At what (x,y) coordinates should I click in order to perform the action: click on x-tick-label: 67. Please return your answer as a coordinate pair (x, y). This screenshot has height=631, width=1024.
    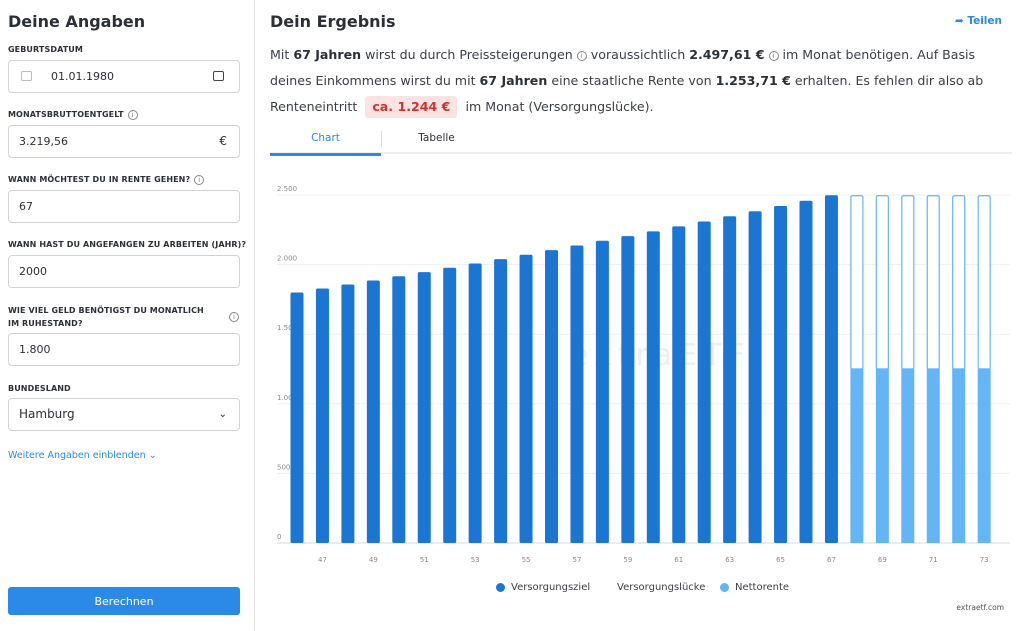
    Looking at the image, I should click on (831, 560).